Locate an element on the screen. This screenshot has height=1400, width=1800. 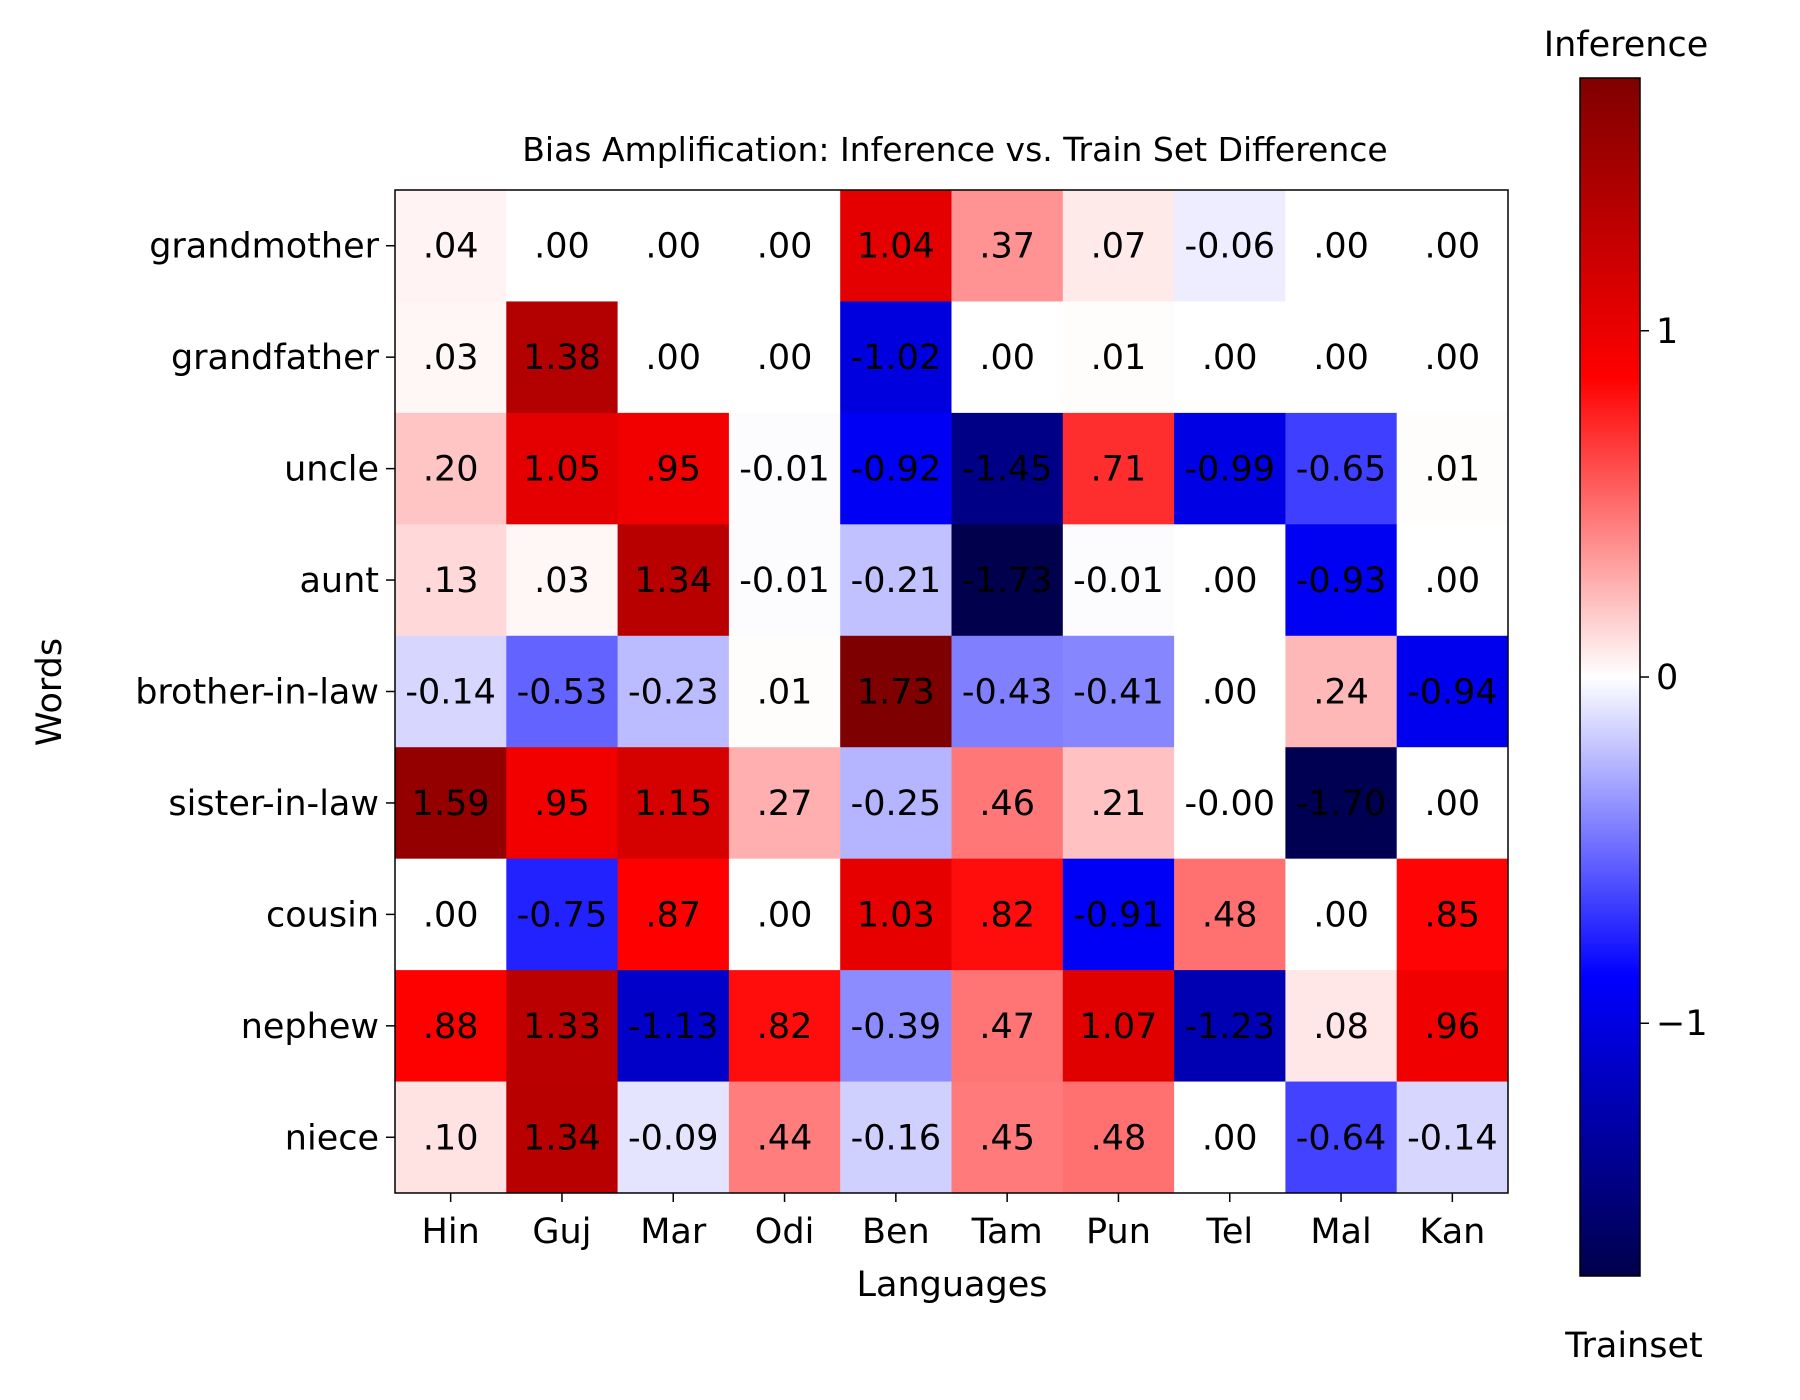
cell-value-label: -0.21 is located at coordinates (896, 581).